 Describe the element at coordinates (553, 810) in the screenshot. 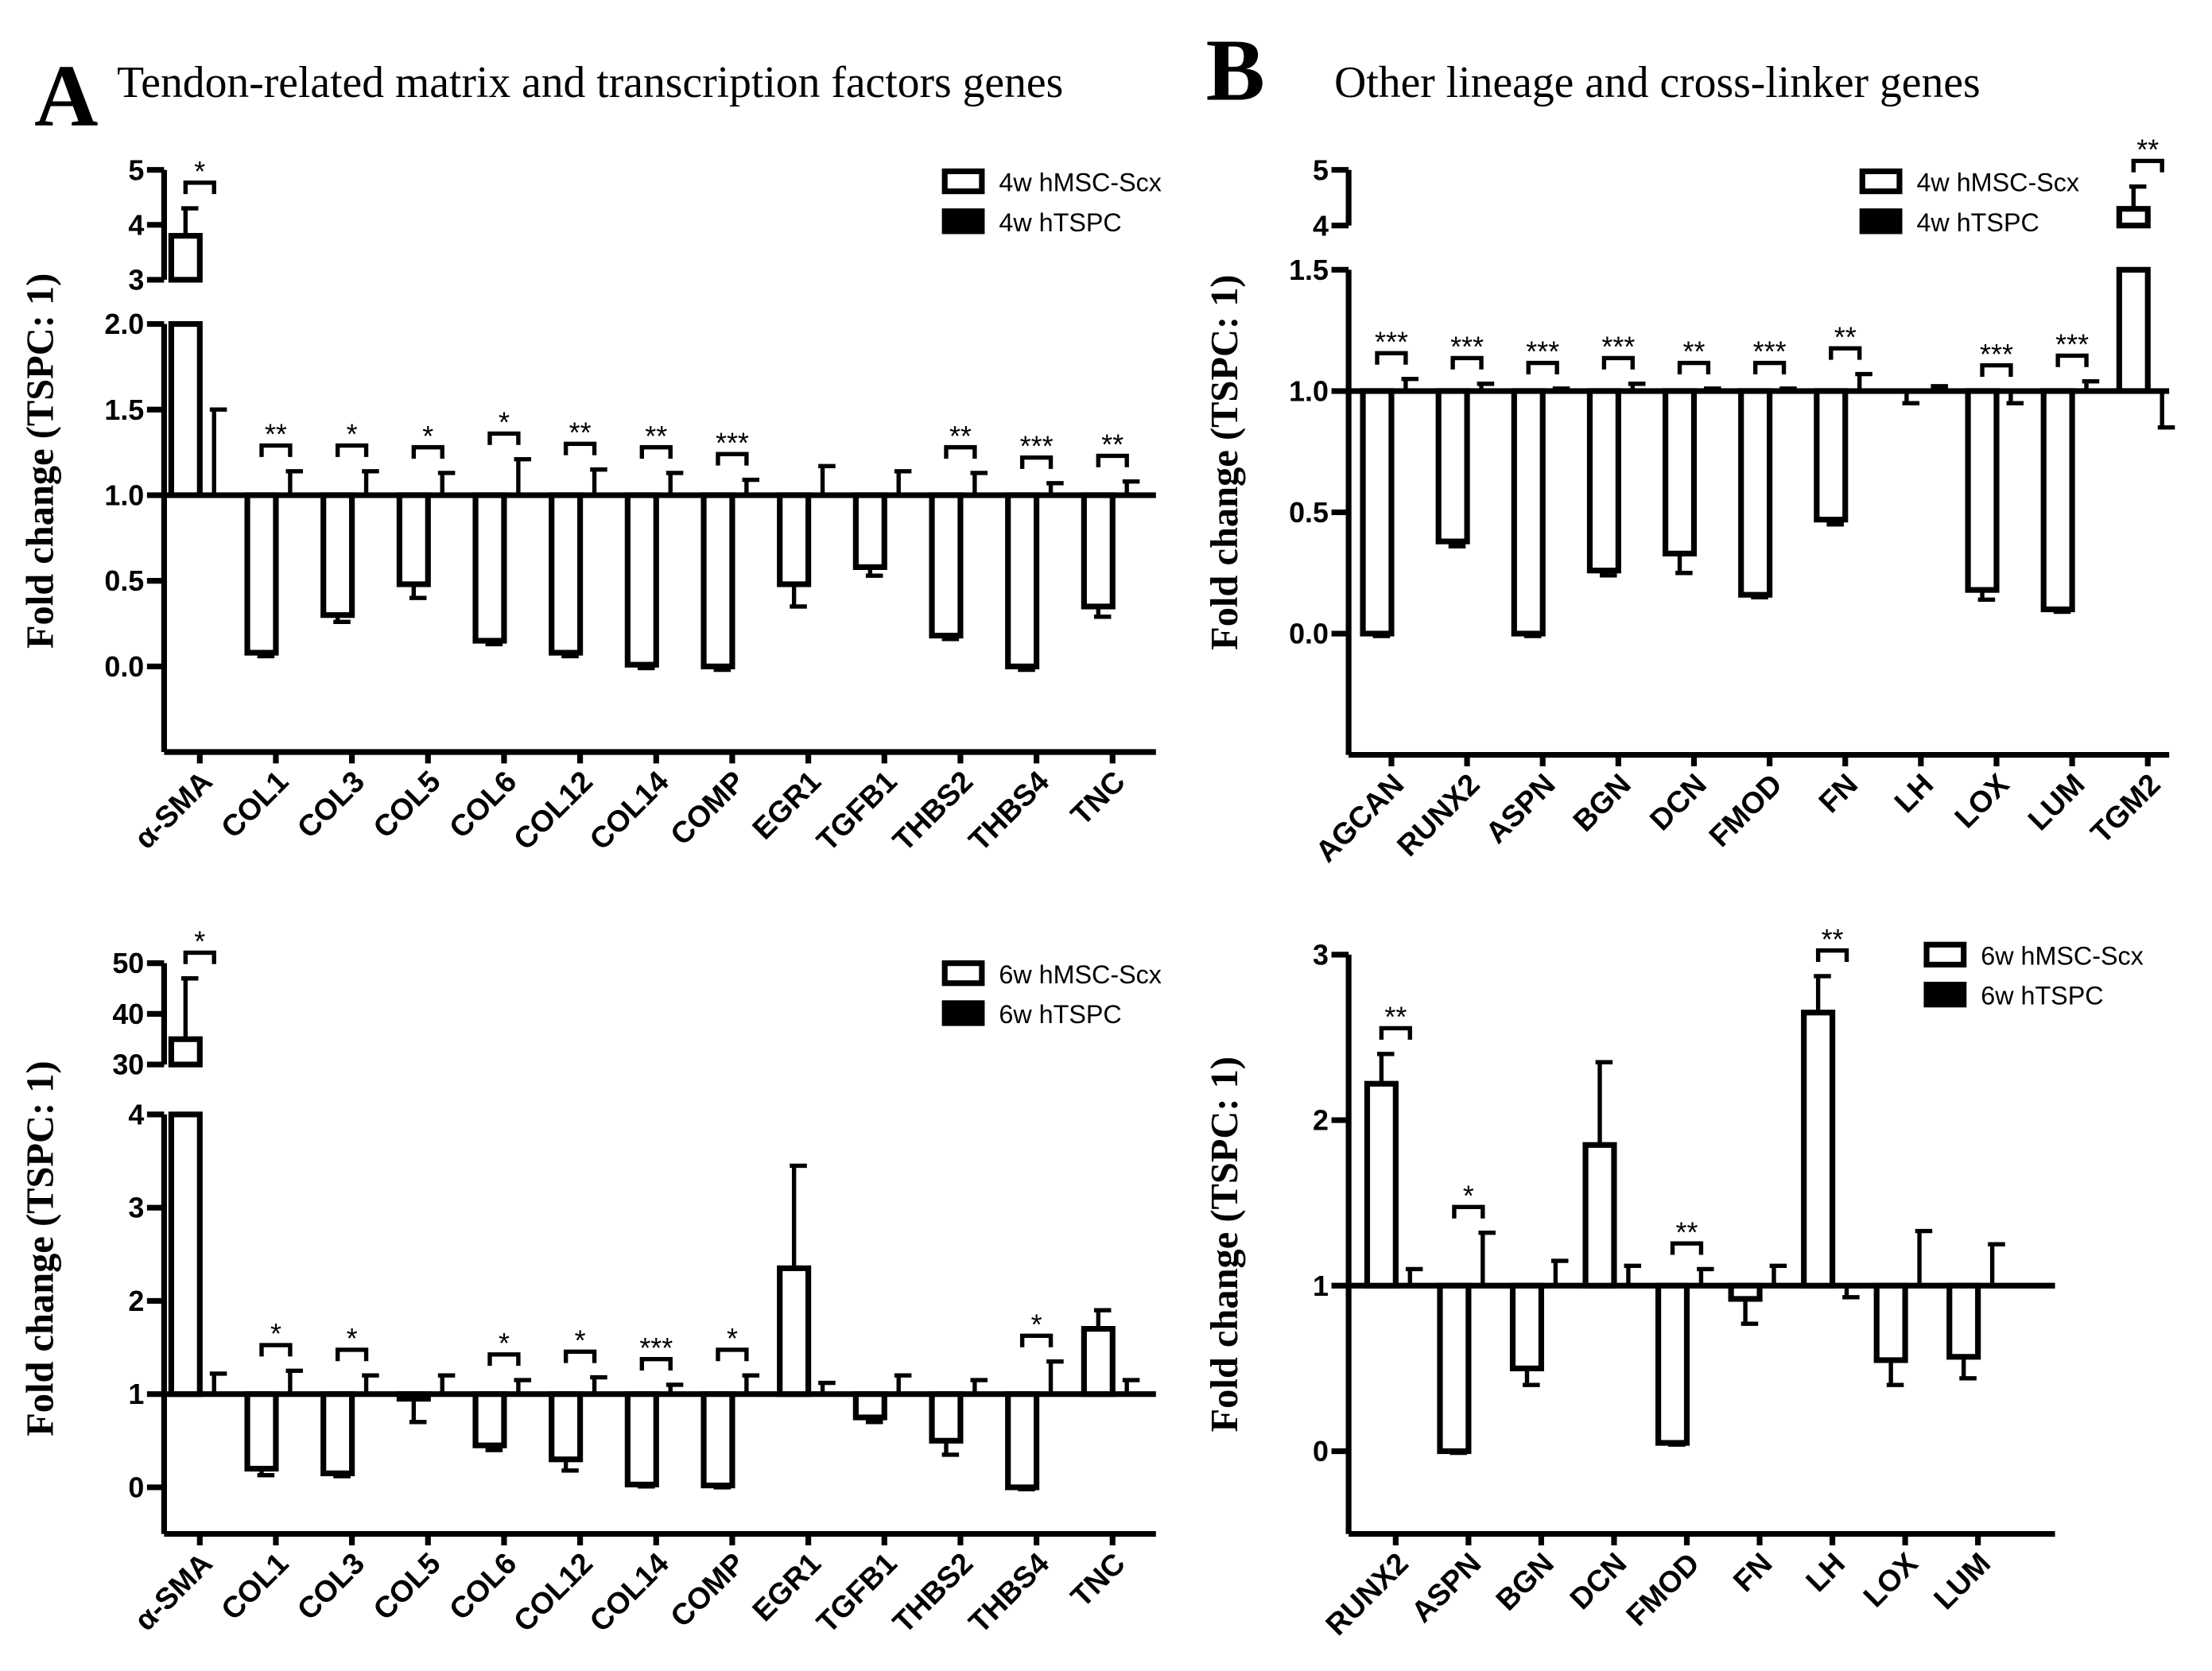

I see `x-tick-label: COL12` at that location.